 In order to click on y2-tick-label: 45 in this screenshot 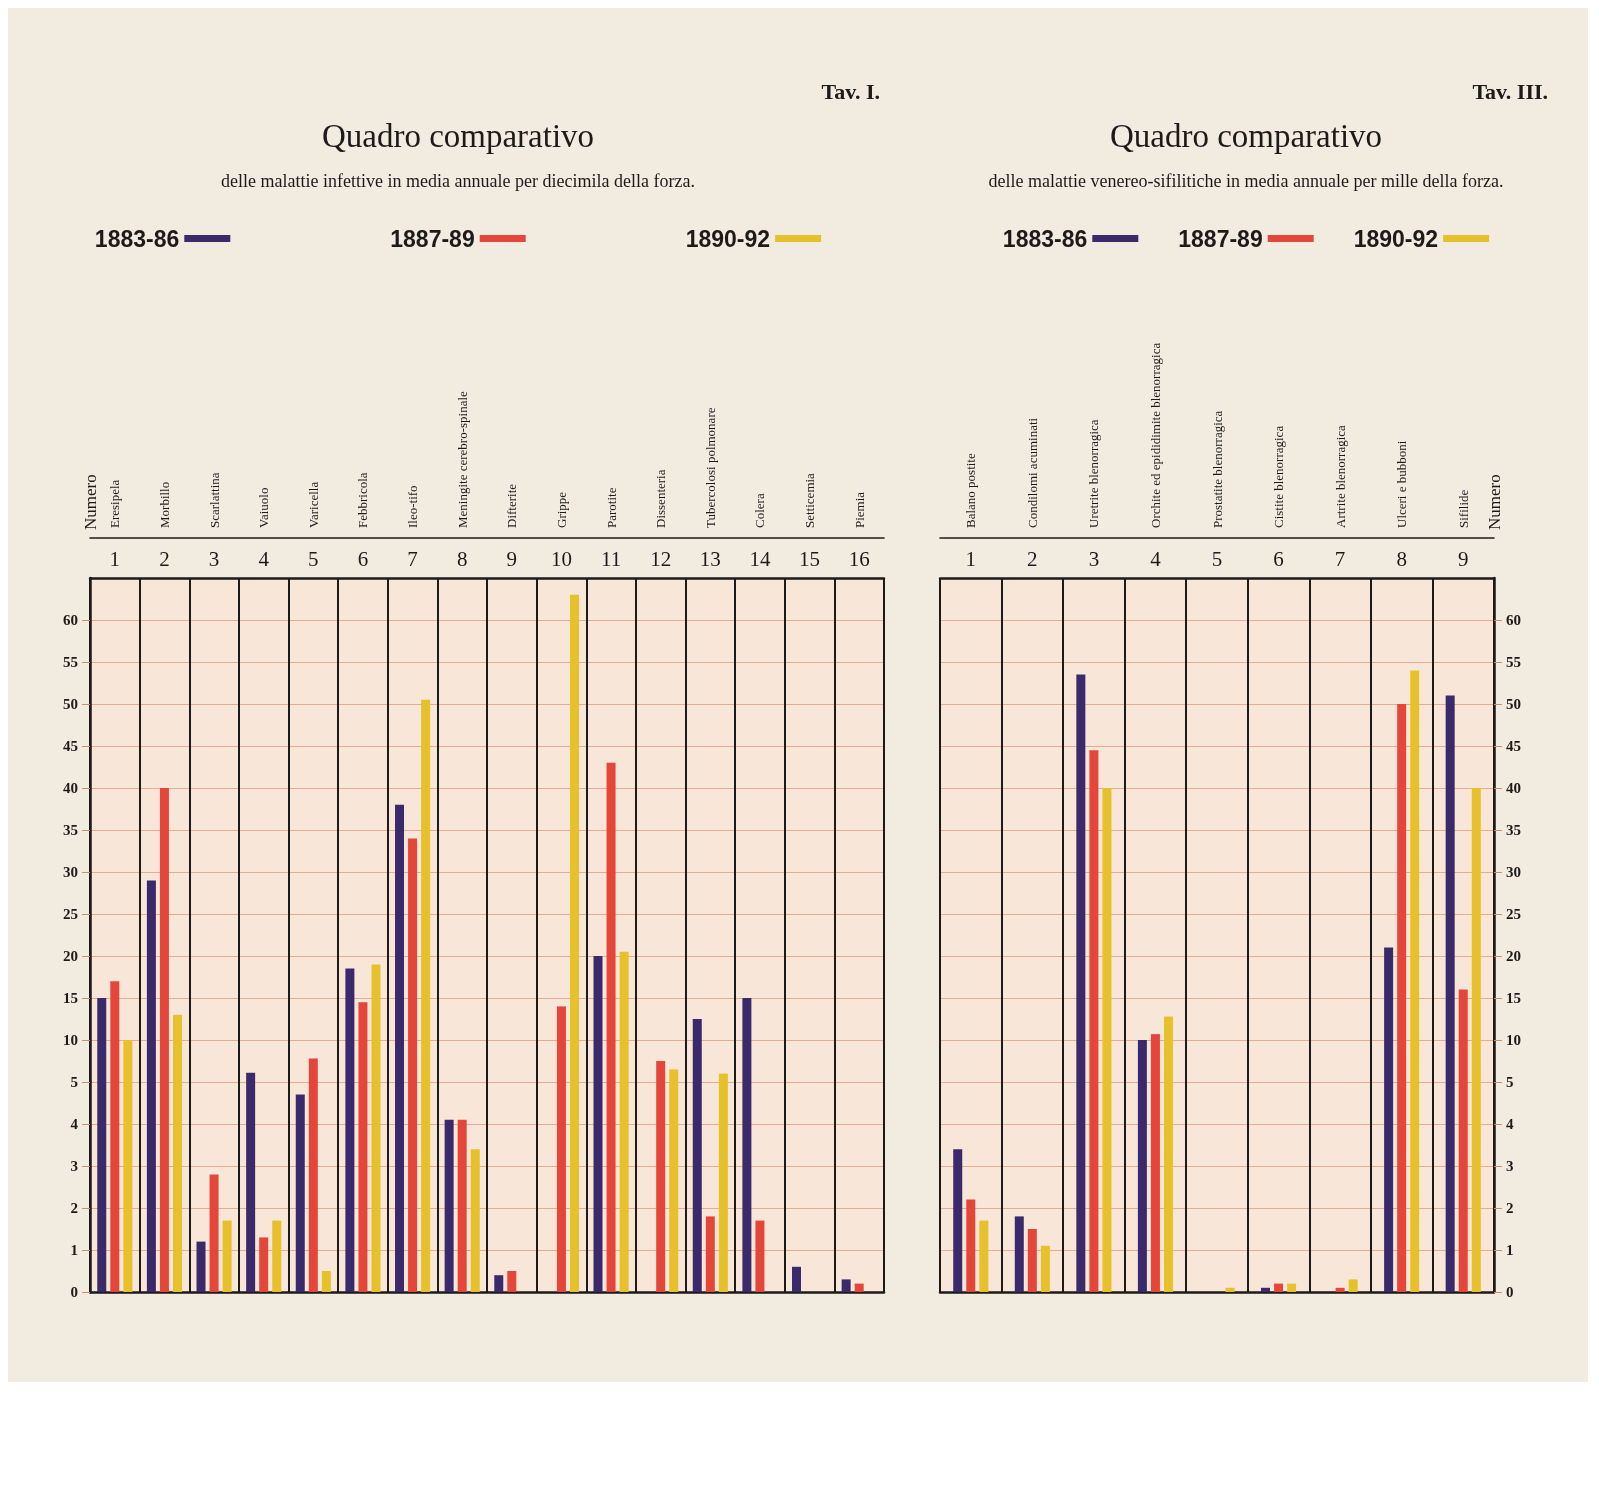, I will do `click(1513, 746)`.